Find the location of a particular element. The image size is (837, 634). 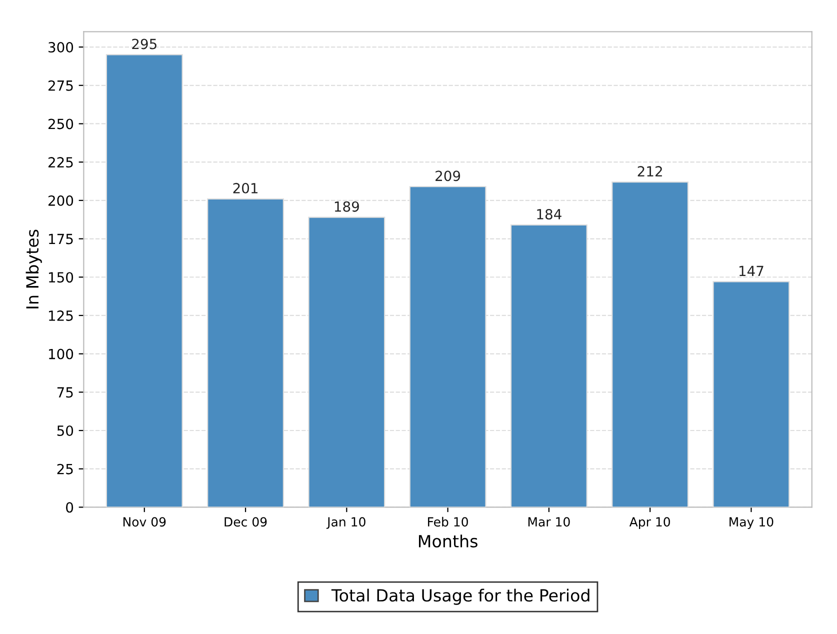

legend-label: Total Data Usage for the Period is located at coordinates (460, 596).